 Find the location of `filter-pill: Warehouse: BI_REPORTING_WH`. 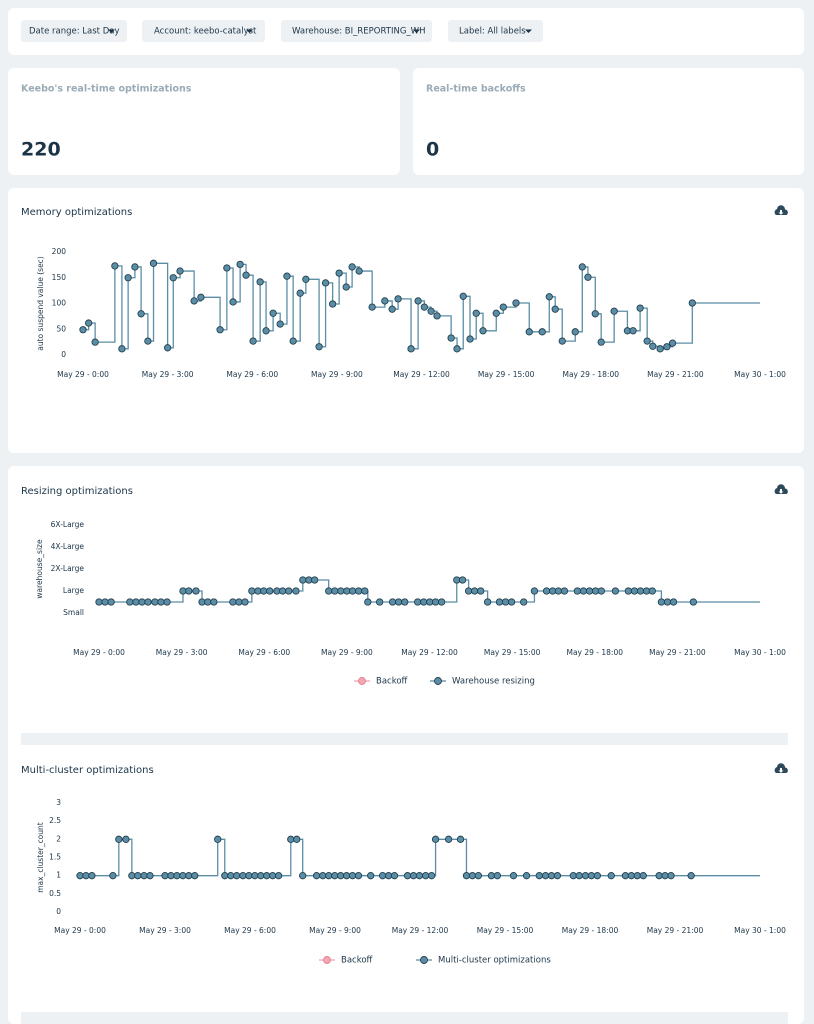

filter-pill: Warehouse: BI_REPORTING_WH is located at coordinates (356, 31).